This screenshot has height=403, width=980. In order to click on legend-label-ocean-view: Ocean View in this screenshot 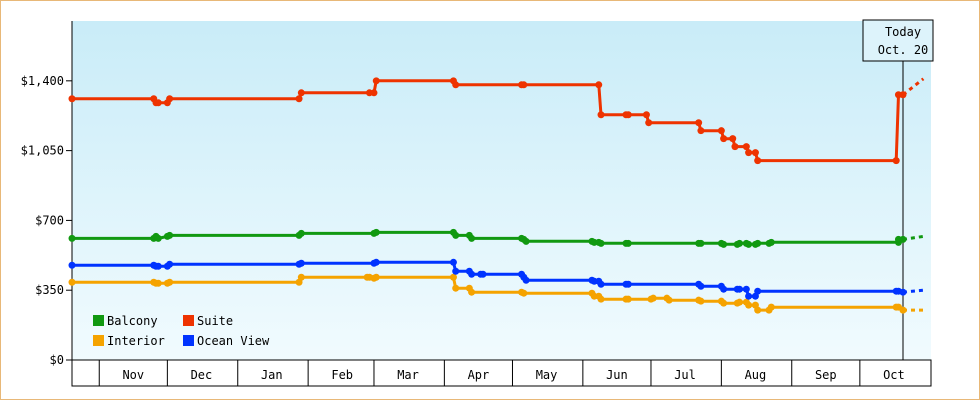, I will do `click(233, 341)`.